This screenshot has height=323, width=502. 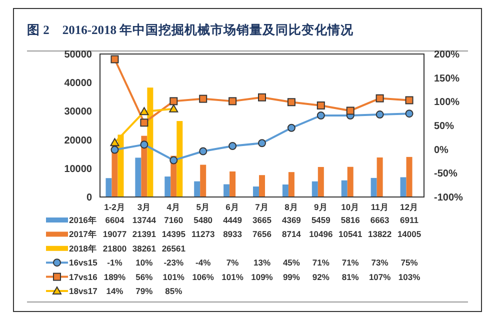 What do you see at coordinates (409, 219) in the screenshot?
I see `data-label: 6911` at bounding box center [409, 219].